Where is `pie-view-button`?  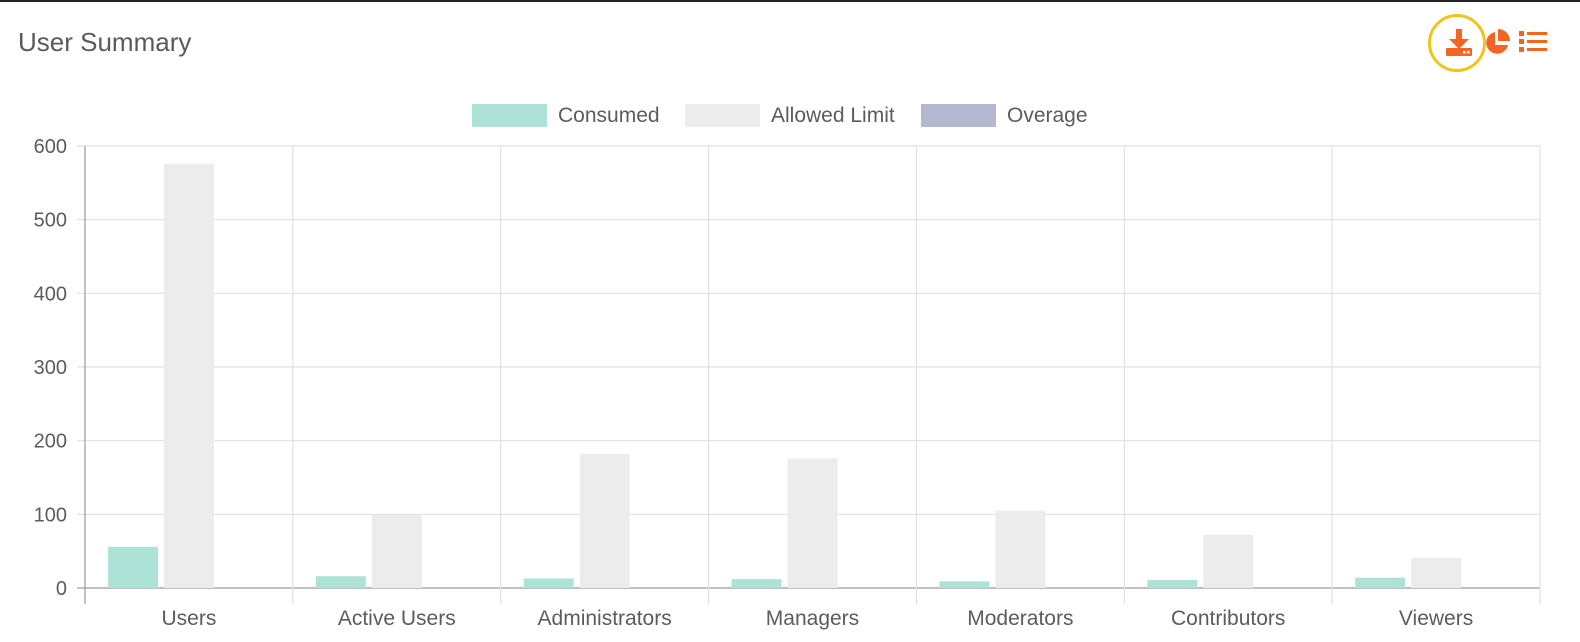 pie-view-button is located at coordinates (1497, 43).